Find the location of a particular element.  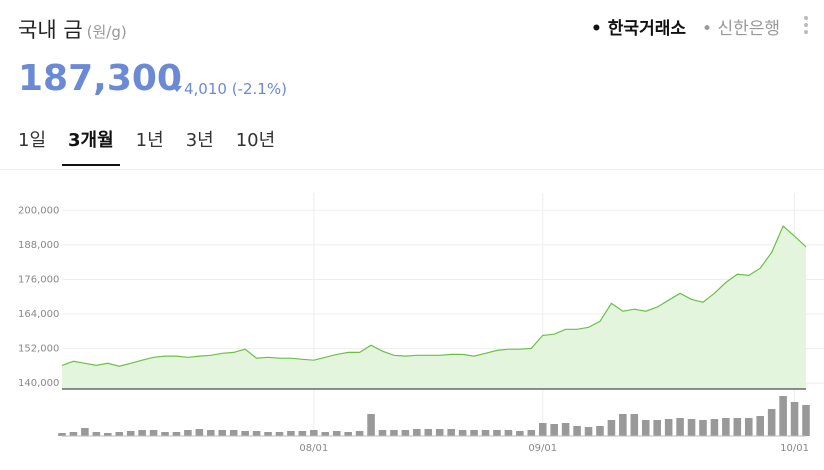

menu is located at coordinates (806, 26).